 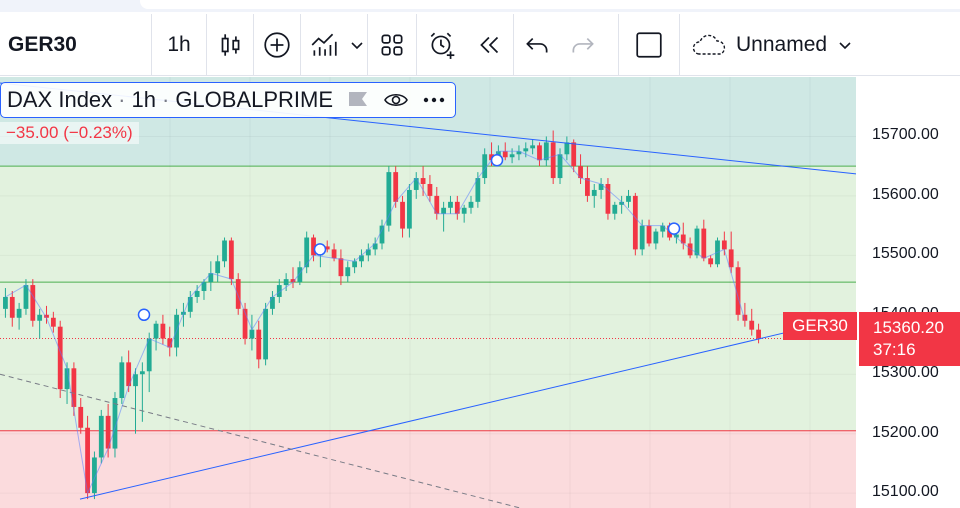 I want to click on bar-countdown: 37:16, so click(x=894, y=349).